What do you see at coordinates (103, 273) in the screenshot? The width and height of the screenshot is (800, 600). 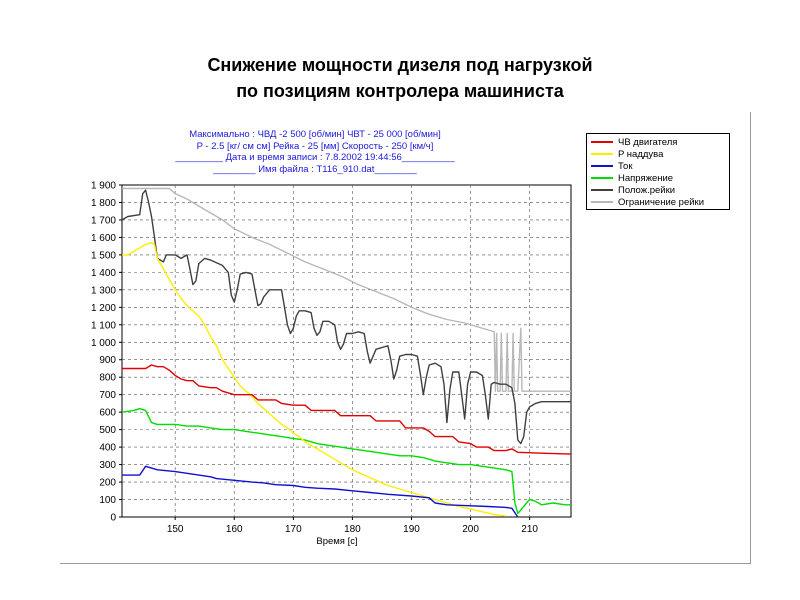 I see `y-tick-label: 1 400` at bounding box center [103, 273].